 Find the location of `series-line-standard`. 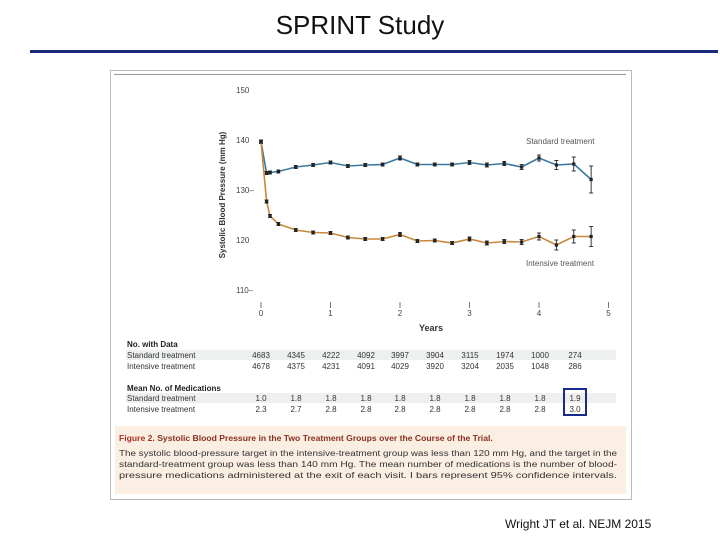

series-line-standard is located at coordinates (426, 161).